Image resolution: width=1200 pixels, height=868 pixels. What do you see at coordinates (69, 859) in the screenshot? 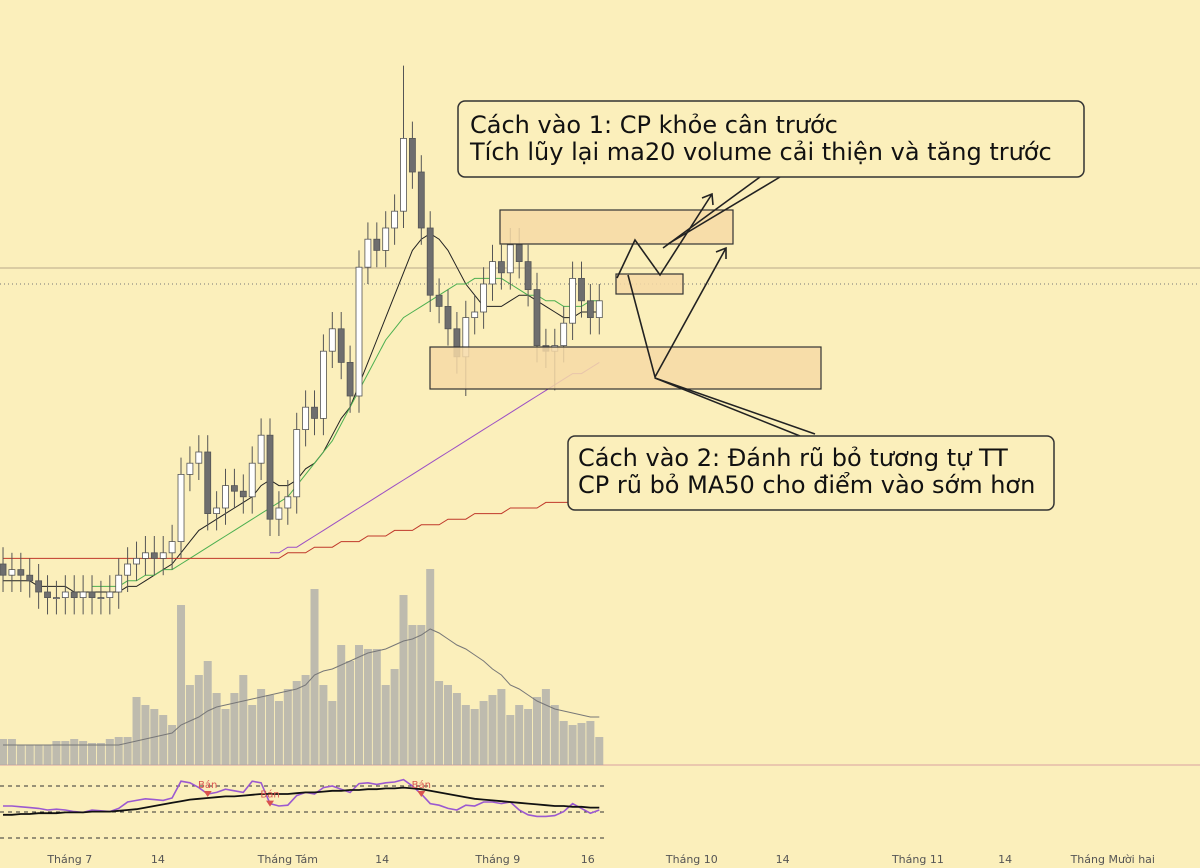
I see `x-tick-label: Tháng 7` at bounding box center [69, 859].